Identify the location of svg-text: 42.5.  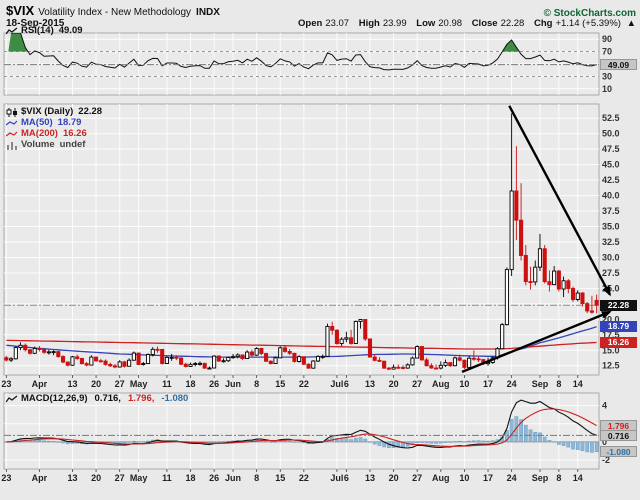
(611, 180).